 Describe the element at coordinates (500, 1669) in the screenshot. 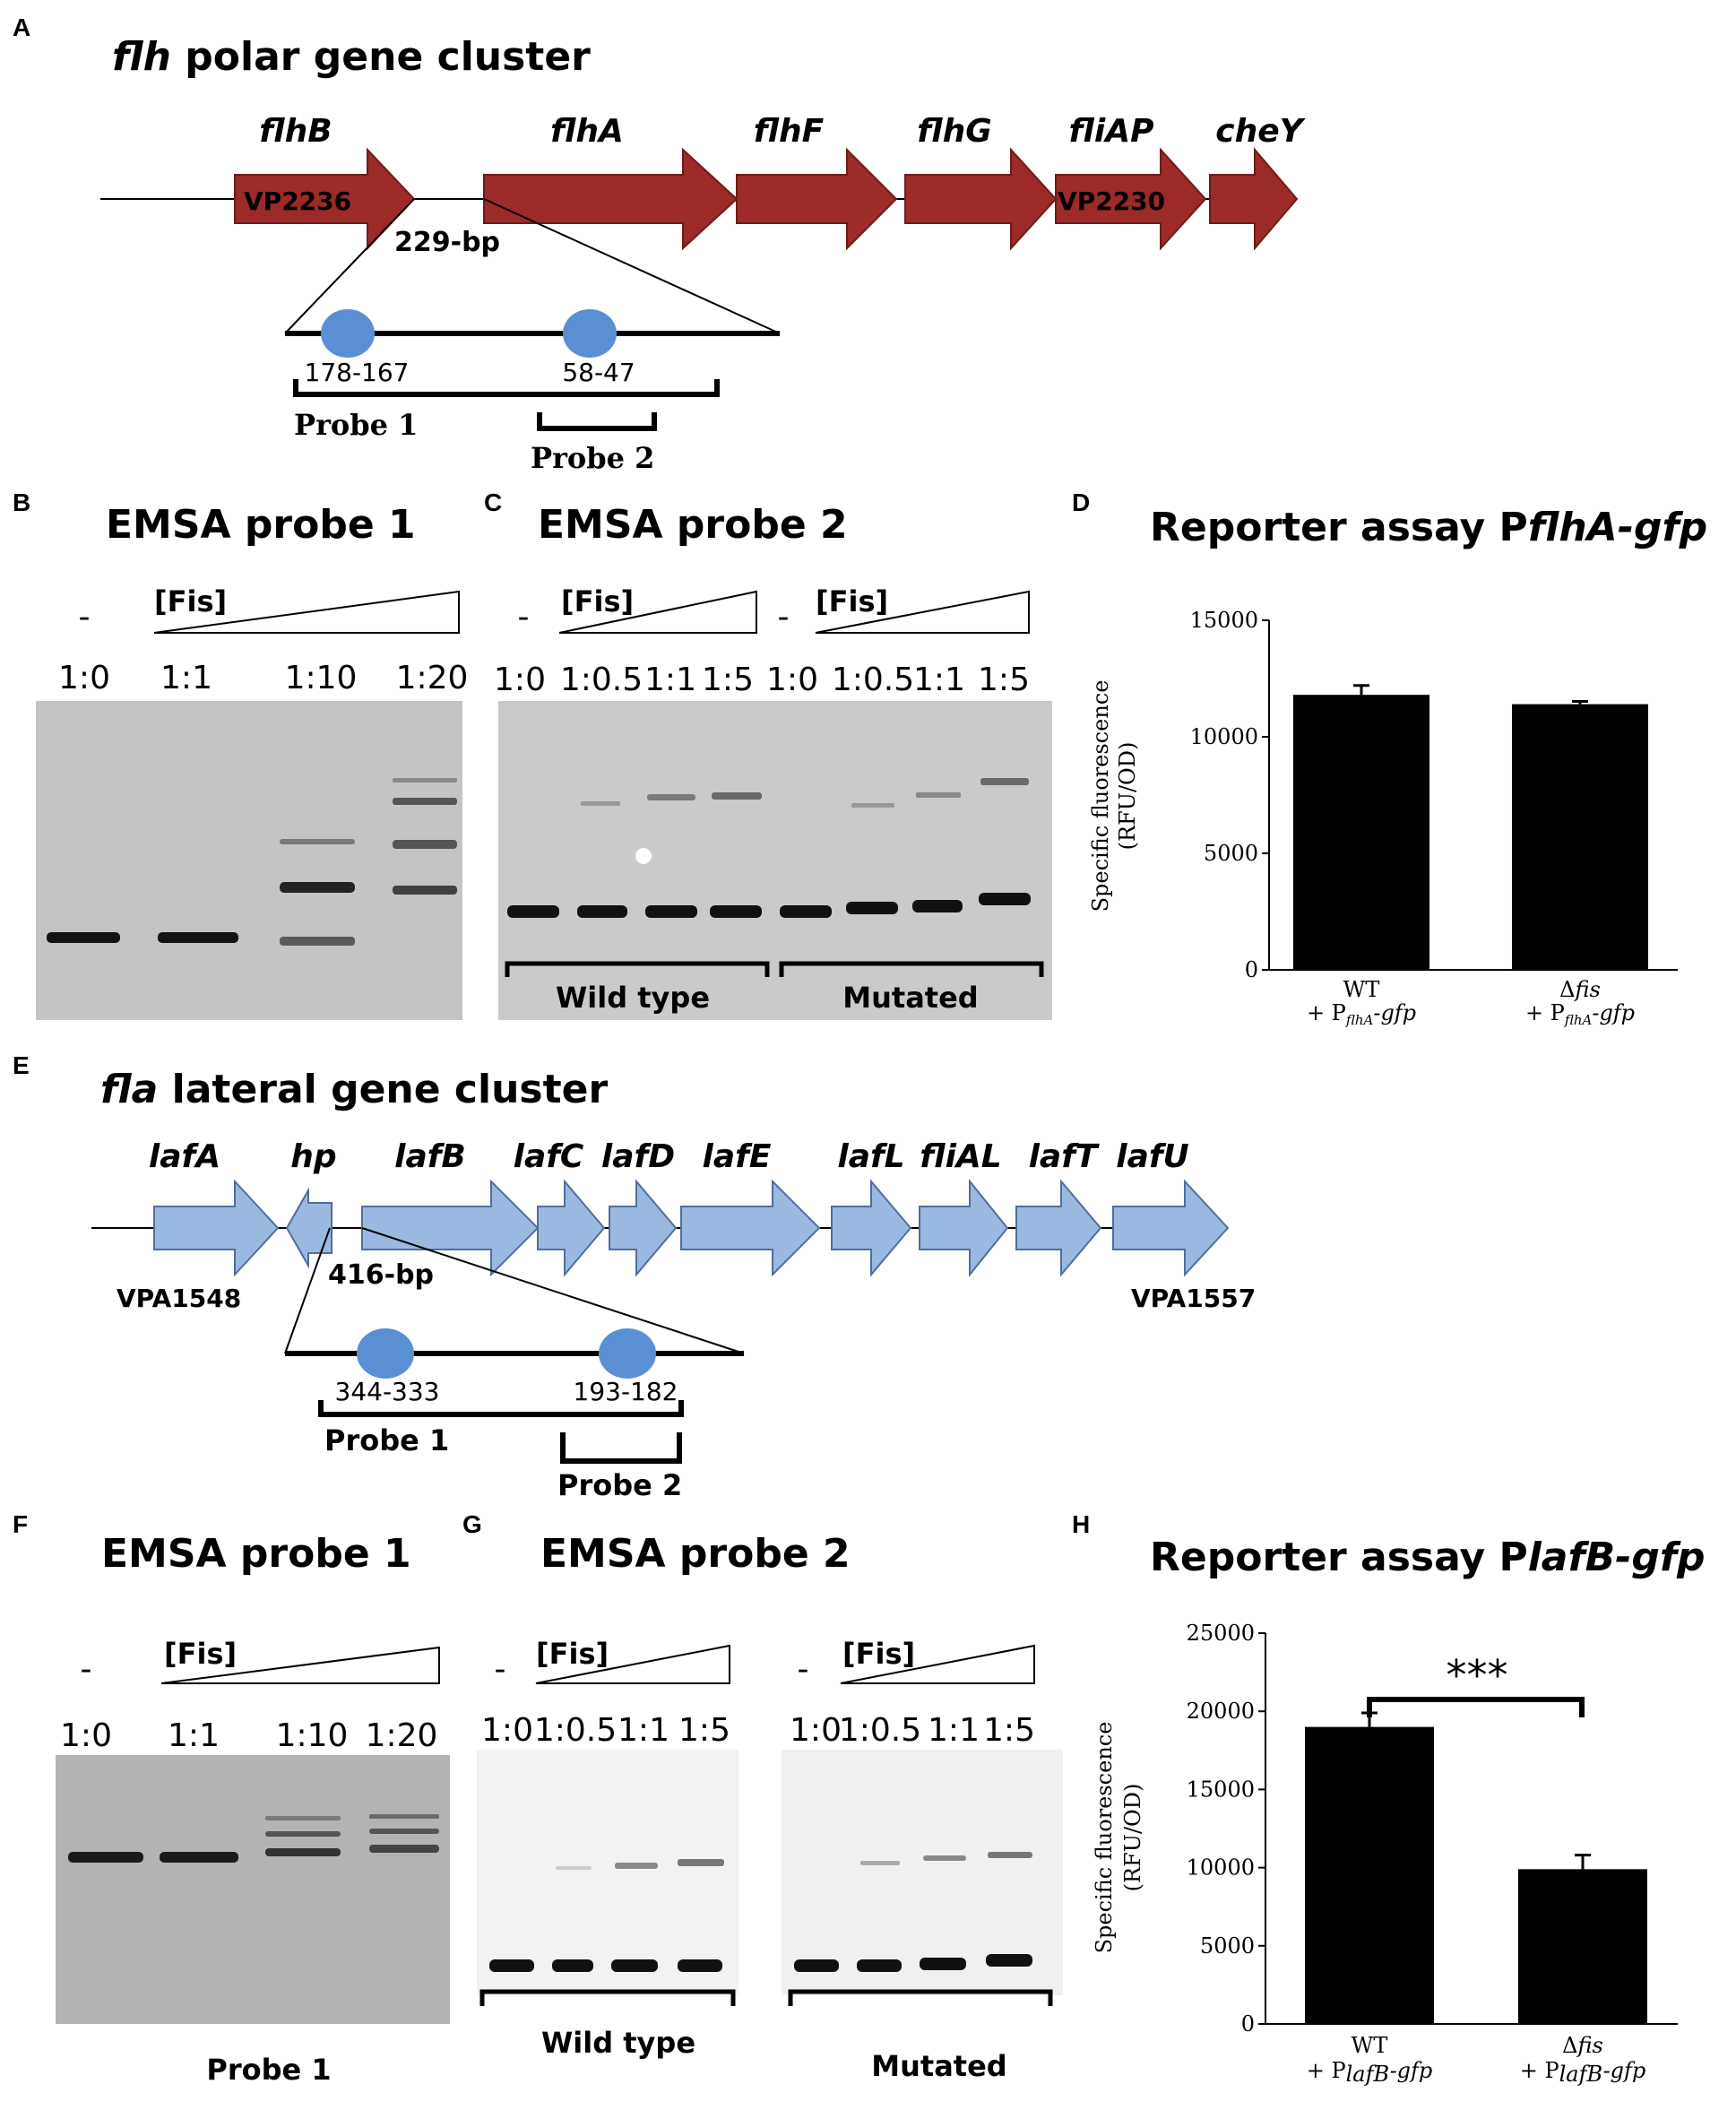

I see `minus-label-g-wt: -` at that location.